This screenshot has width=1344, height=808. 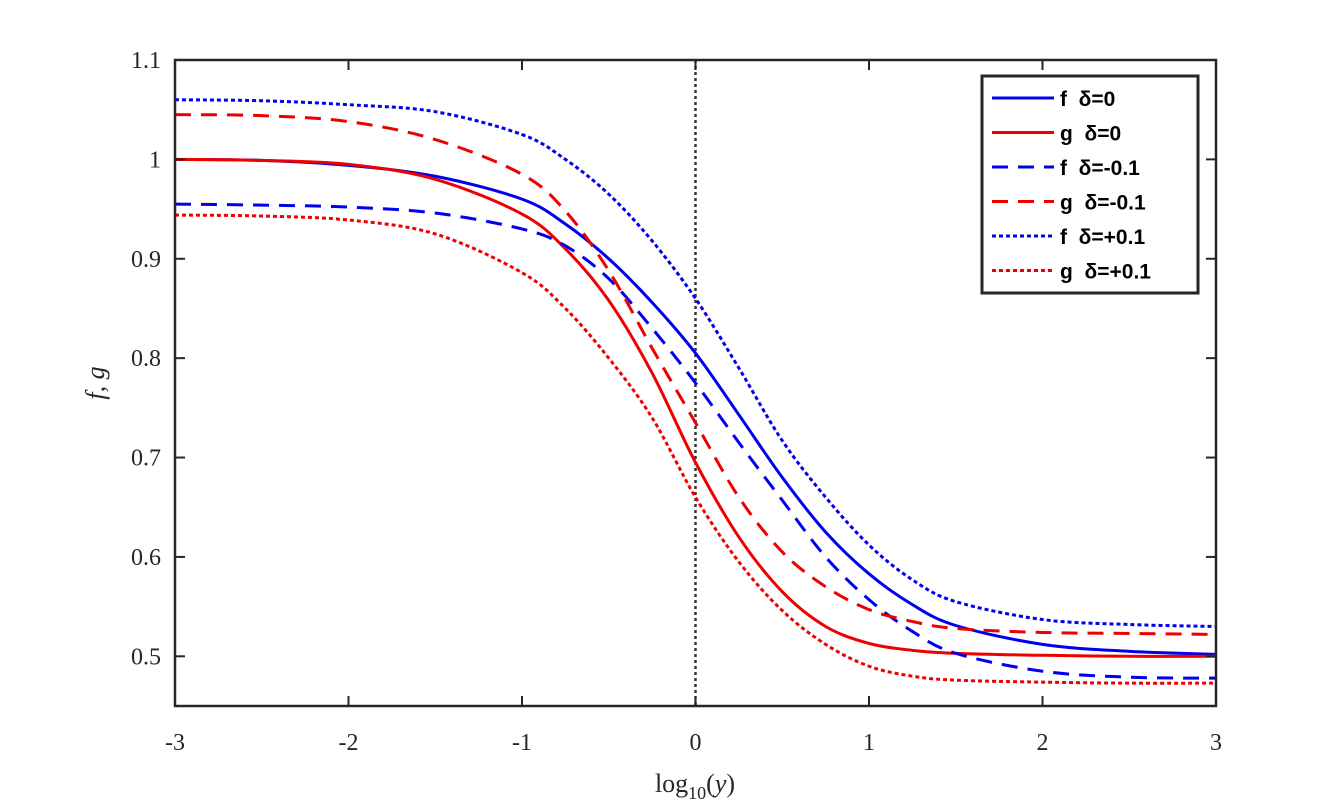 What do you see at coordinates (1043, 743) in the screenshot?
I see `x-tick-label: 2` at bounding box center [1043, 743].